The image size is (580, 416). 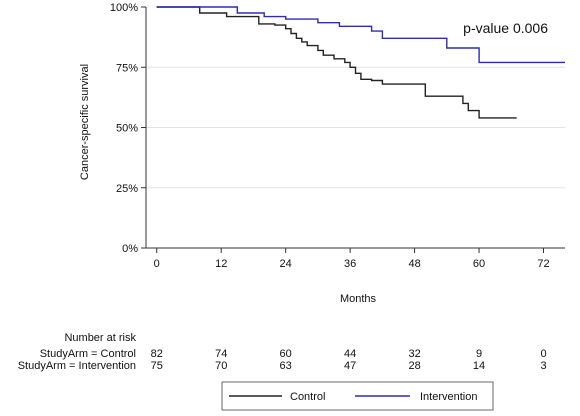 What do you see at coordinates (357, 396) in the screenshot?
I see `legend: Control Intervention` at bounding box center [357, 396].